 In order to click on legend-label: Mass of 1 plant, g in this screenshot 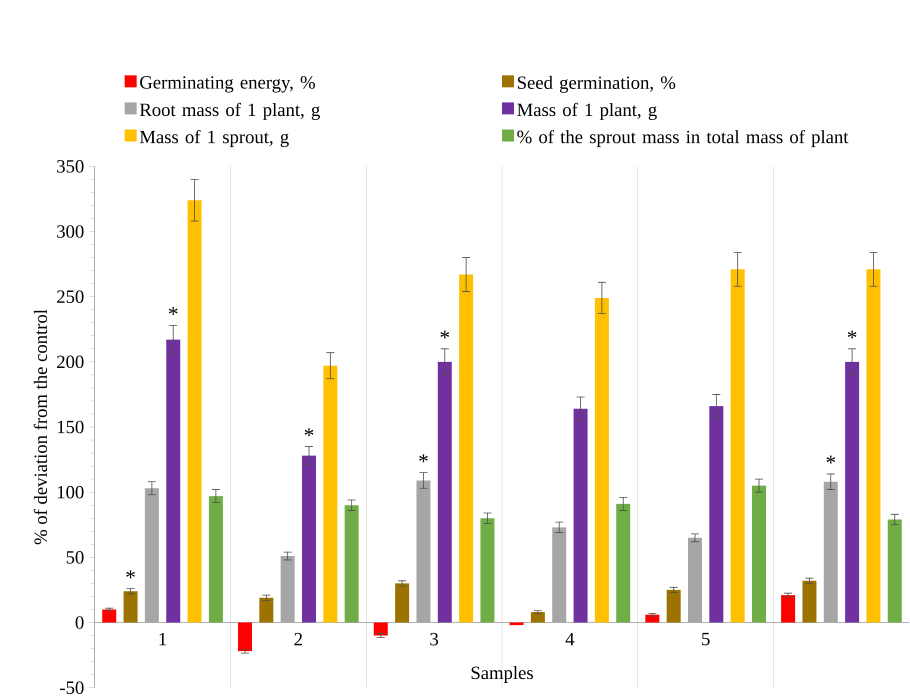, I will do `click(587, 111)`.